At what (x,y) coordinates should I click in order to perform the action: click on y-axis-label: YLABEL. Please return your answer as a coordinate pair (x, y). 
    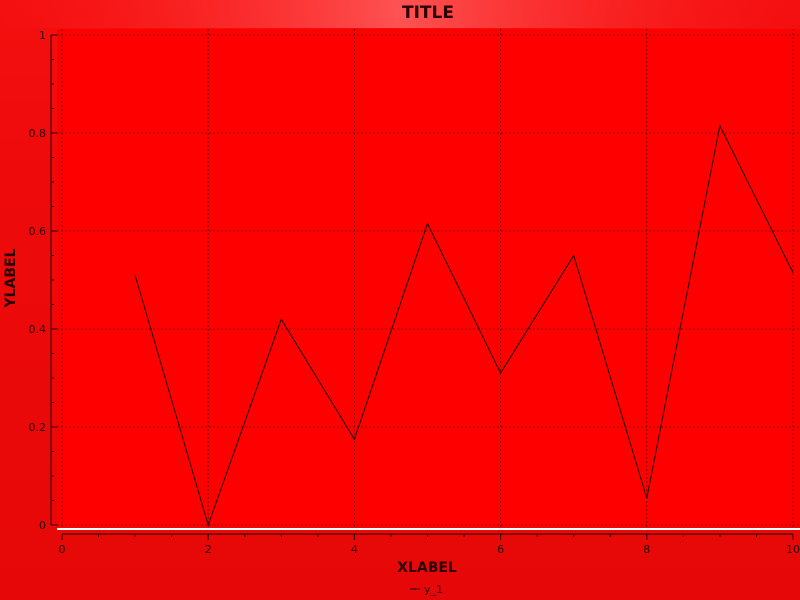
    Looking at the image, I should click on (11, 278).